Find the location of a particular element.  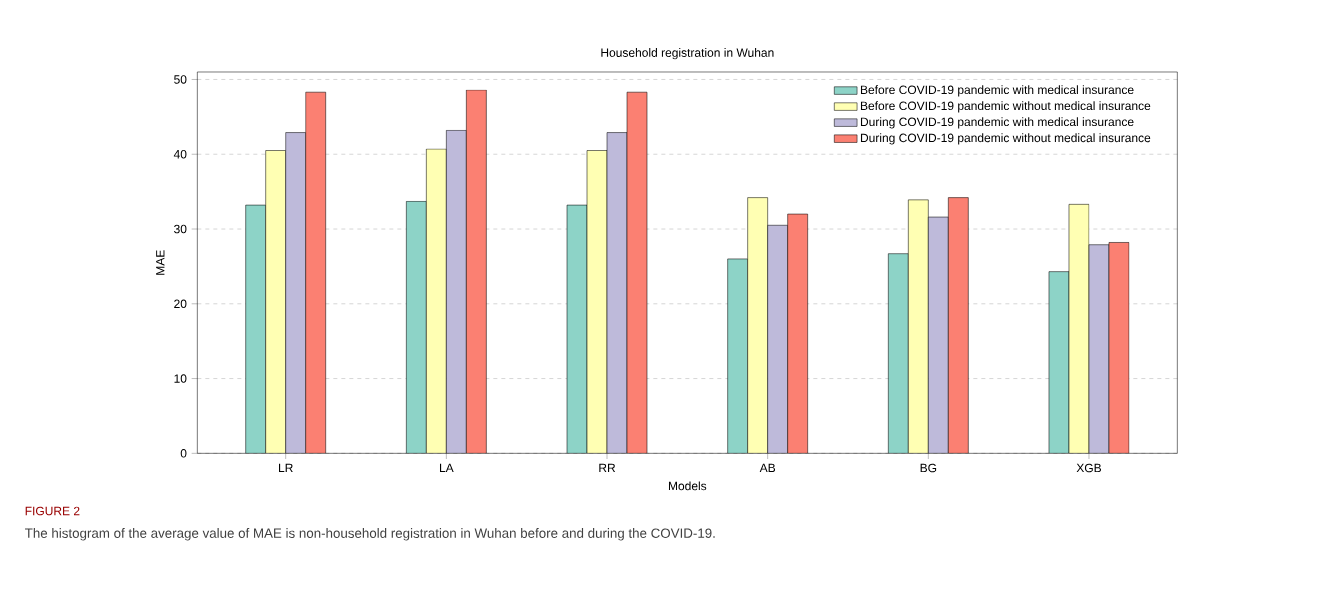

x-tick-label: AB is located at coordinates (767, 467).